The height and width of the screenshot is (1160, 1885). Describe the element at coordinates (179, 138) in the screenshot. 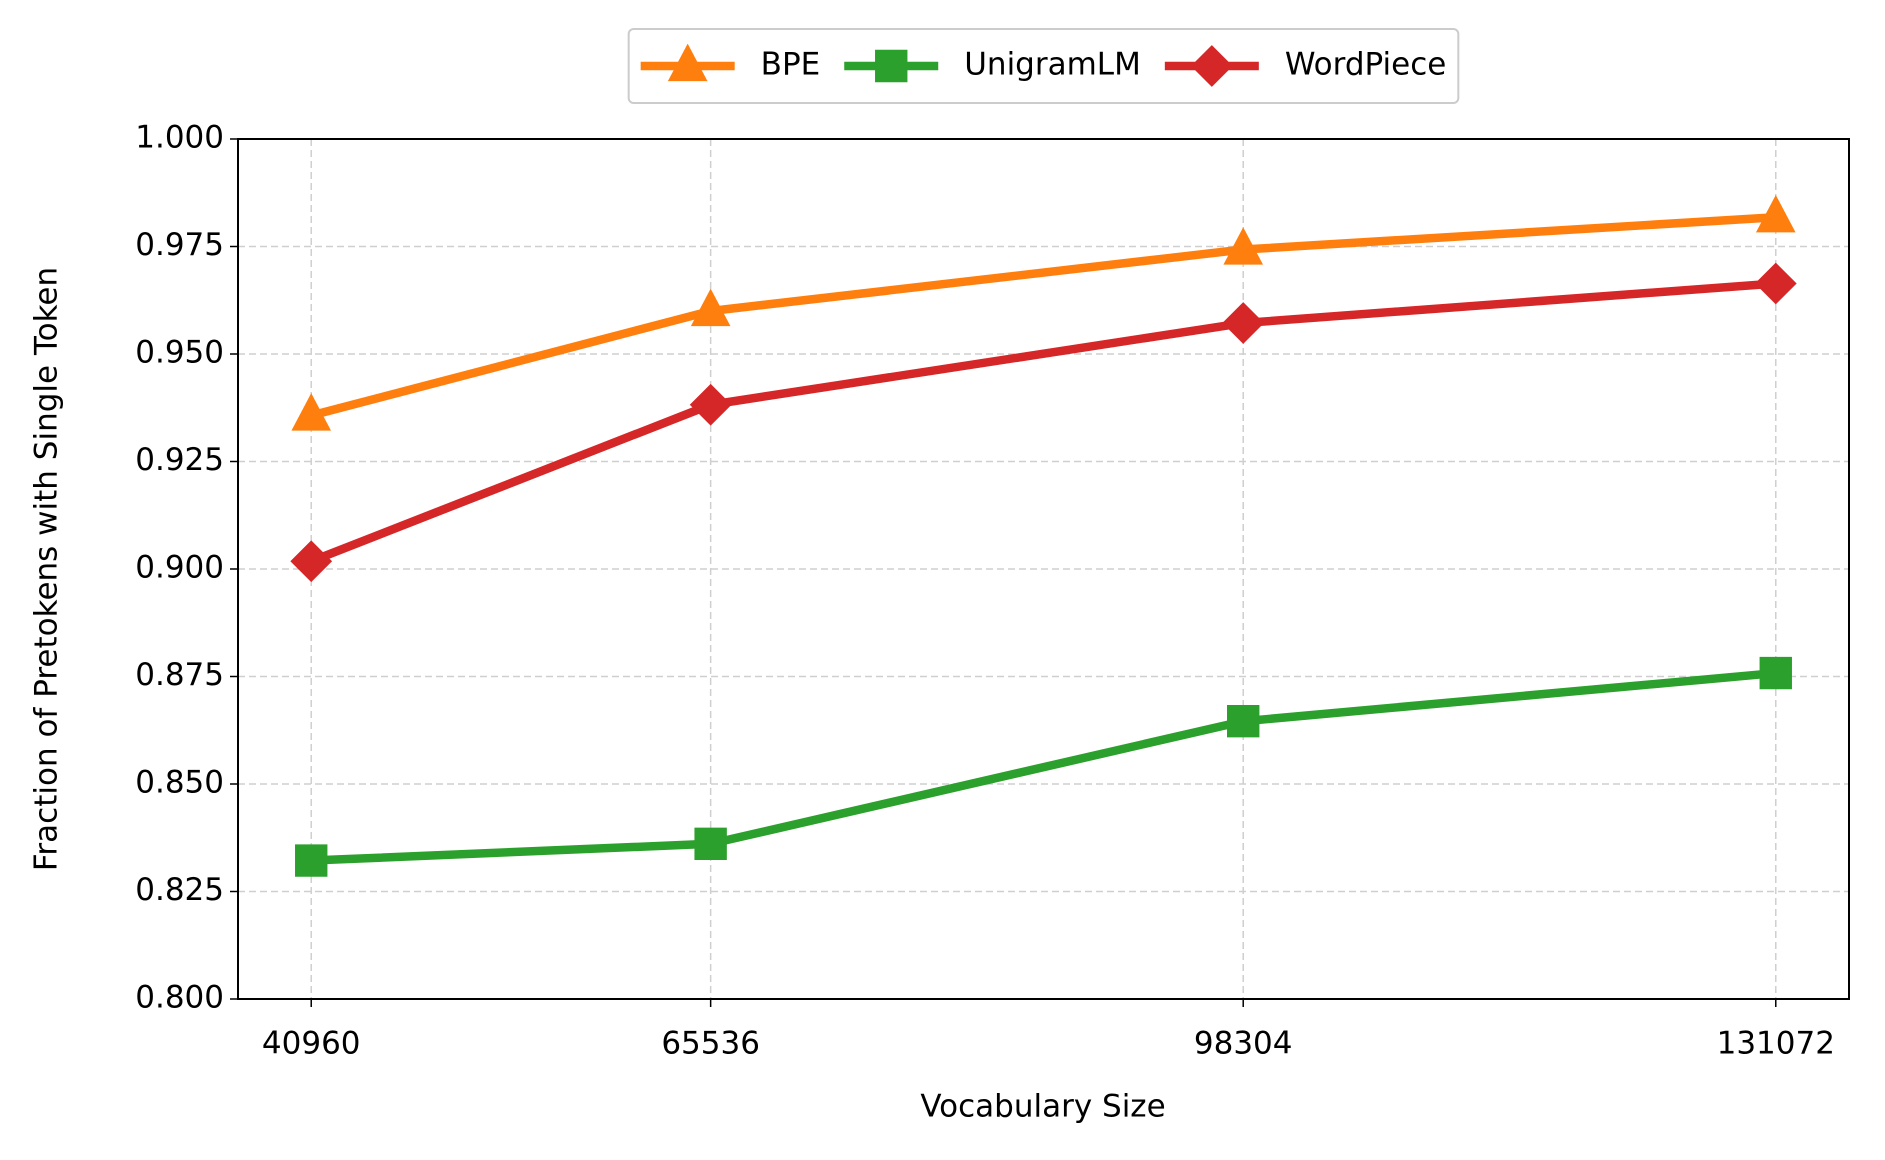

I see `y-tick-label: 1.000` at that location.